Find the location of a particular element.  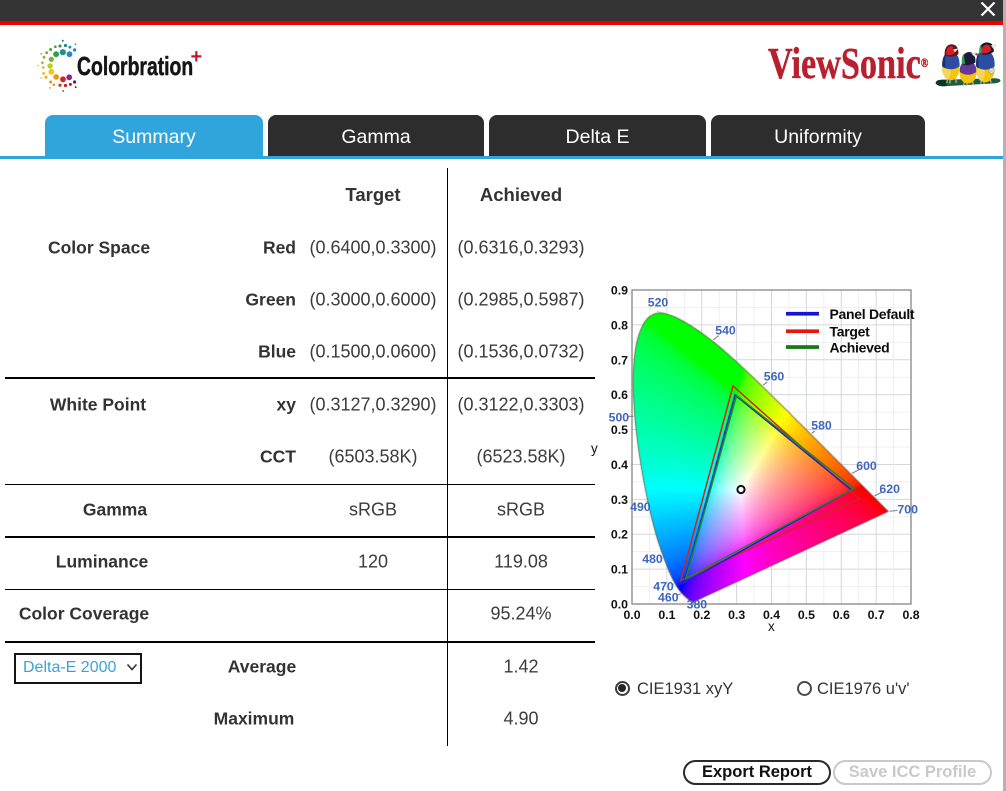

svg-text: 580 is located at coordinates (821, 426).